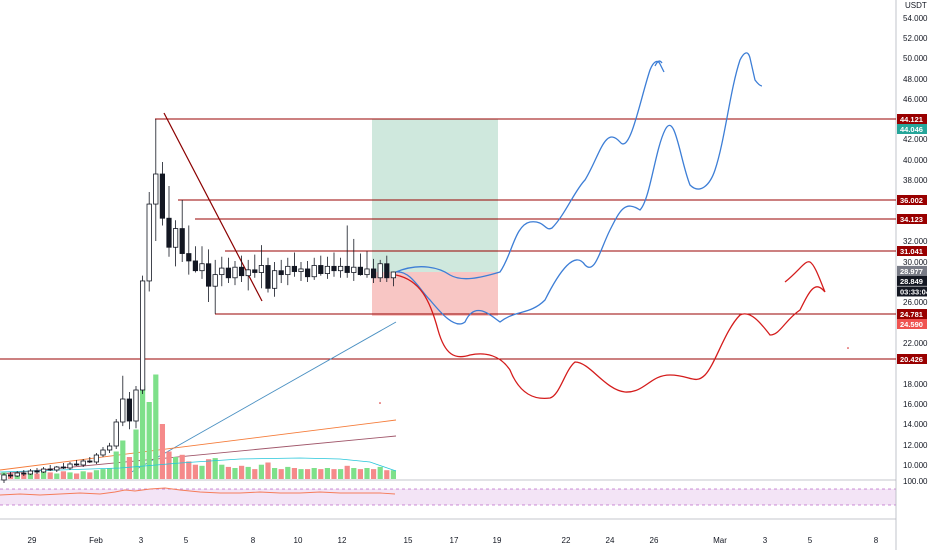  What do you see at coordinates (915, 38) in the screenshot?
I see `price-tick-label: 52.000` at bounding box center [915, 38].